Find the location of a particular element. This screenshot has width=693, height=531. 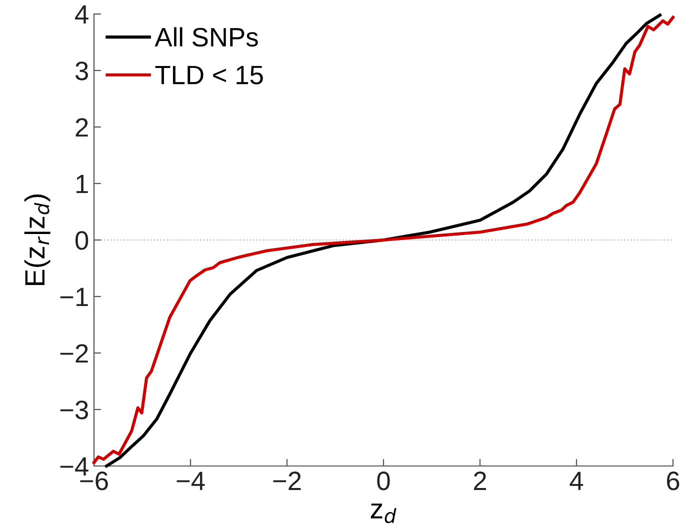

y-tick-label: 2 is located at coordinates (82, 127).